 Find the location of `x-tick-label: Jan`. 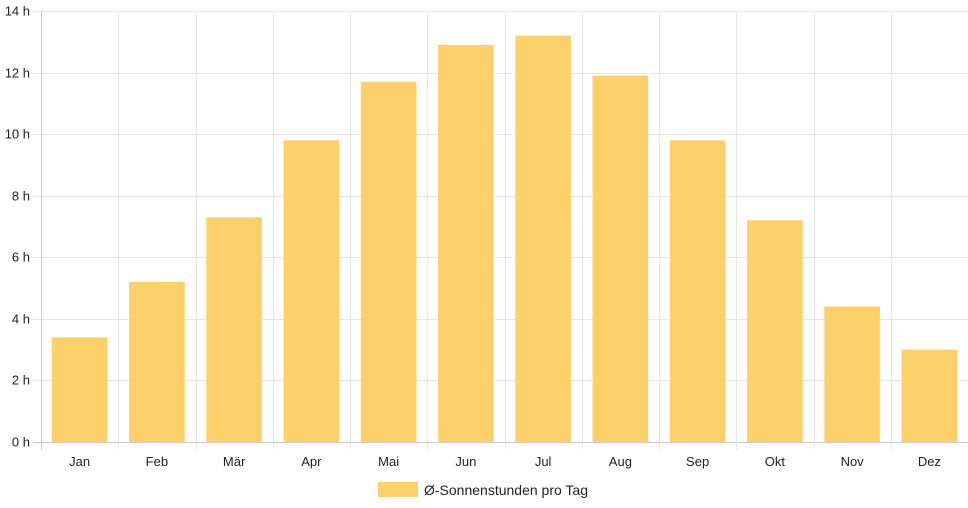

x-tick-label: Jan is located at coordinates (79, 461).